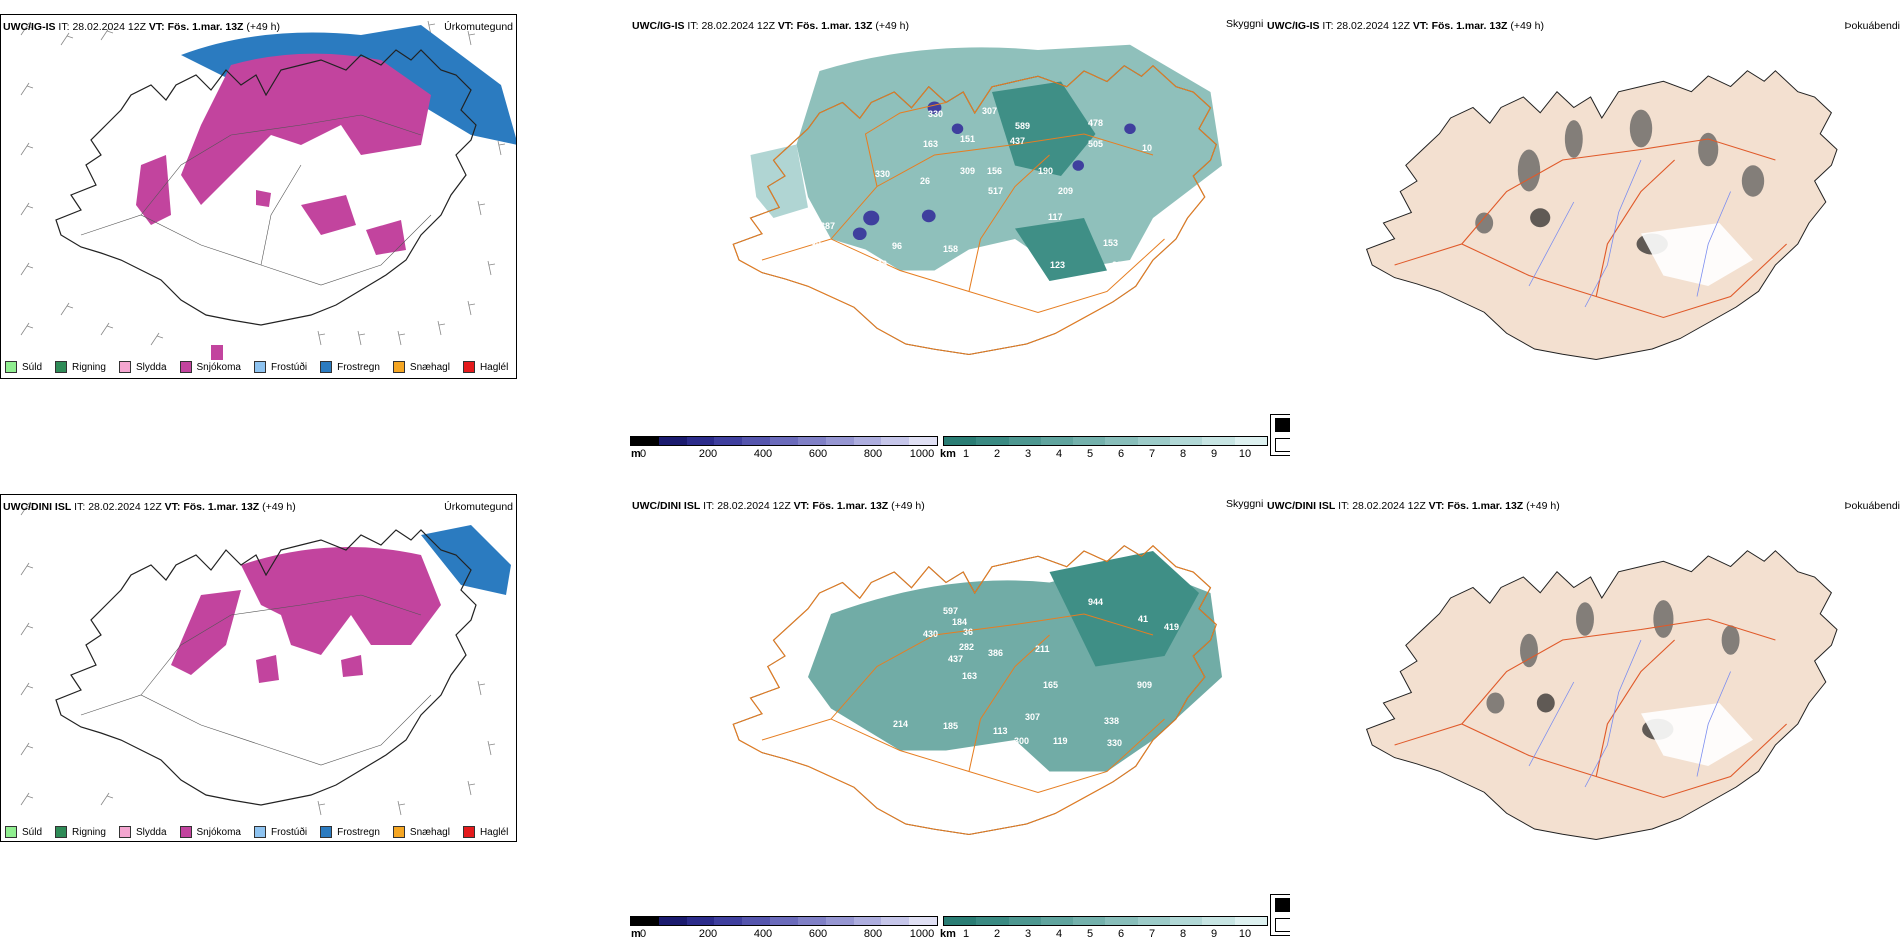  I want to click on cloudbase-label: 36, so click(968, 632).